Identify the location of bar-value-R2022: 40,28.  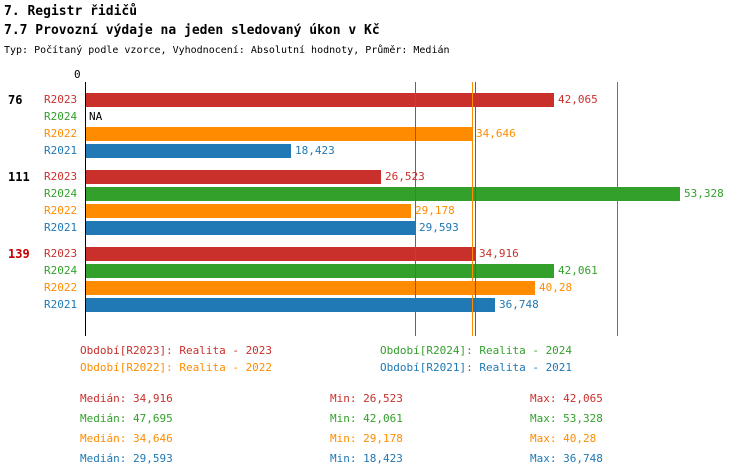
(556, 287).